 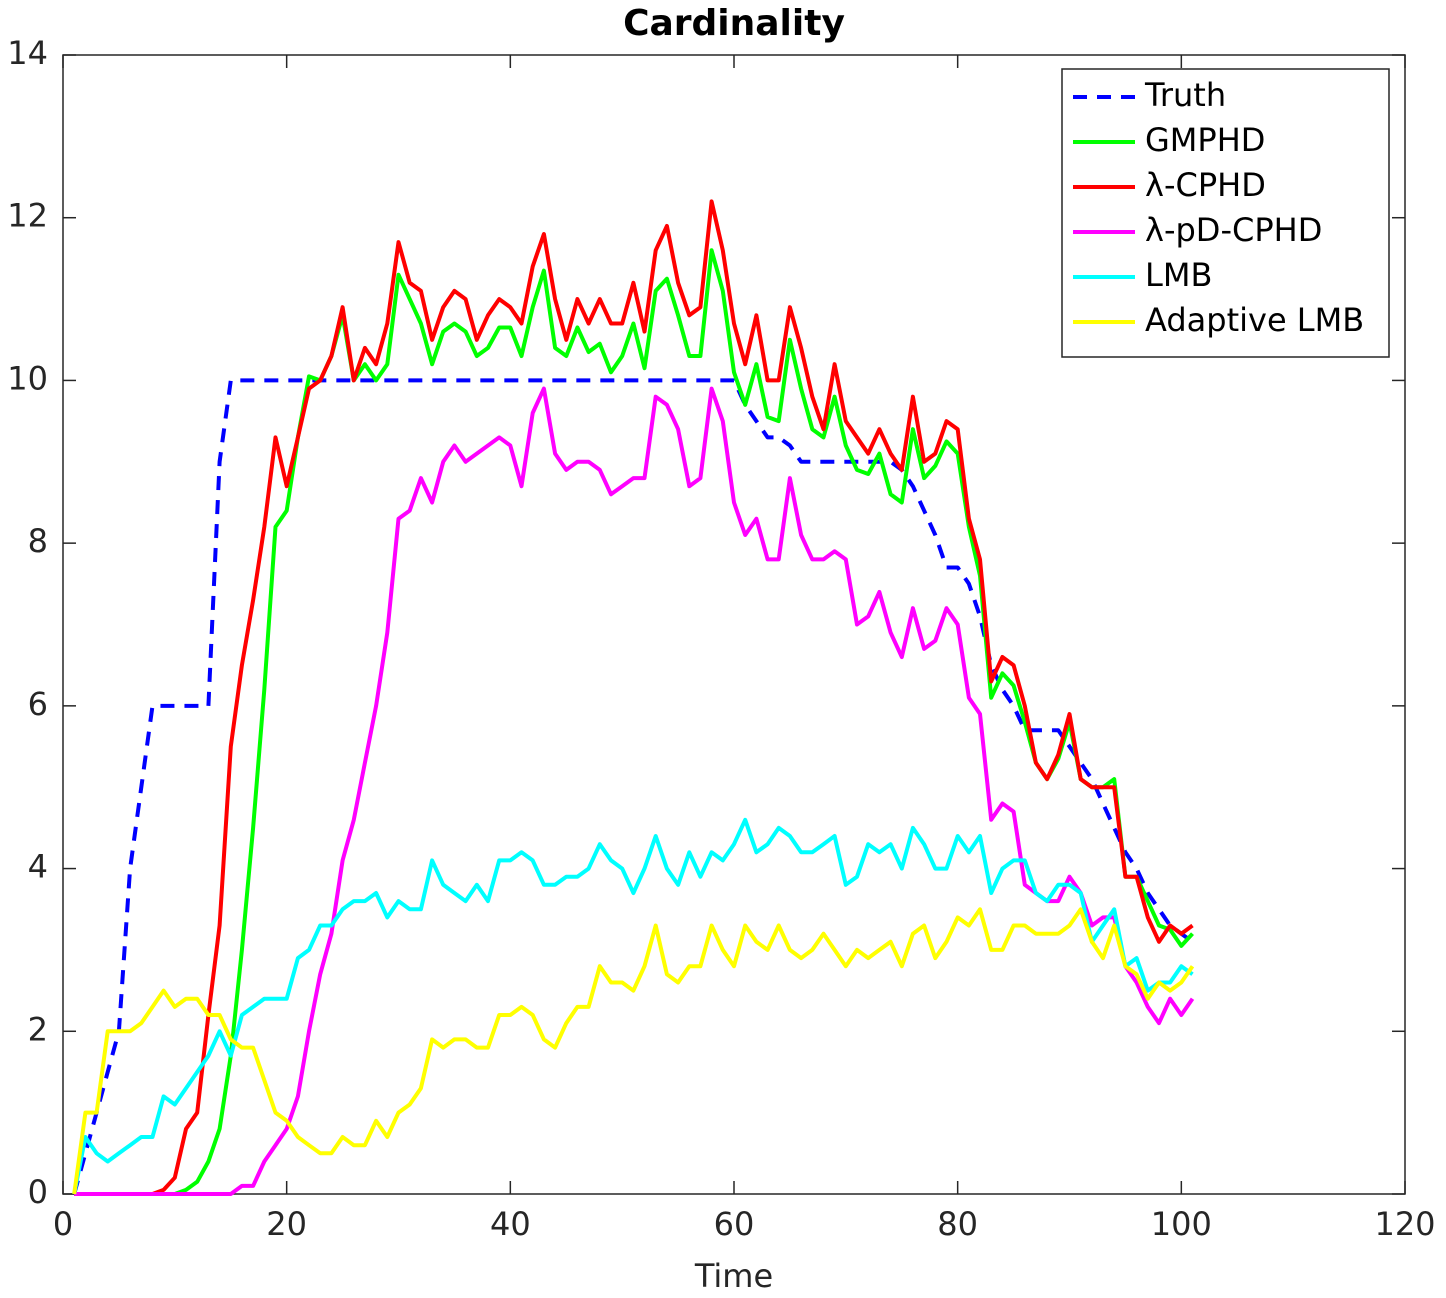 What do you see at coordinates (38, 704) in the screenshot?
I see `y-tick-label: 6` at bounding box center [38, 704].